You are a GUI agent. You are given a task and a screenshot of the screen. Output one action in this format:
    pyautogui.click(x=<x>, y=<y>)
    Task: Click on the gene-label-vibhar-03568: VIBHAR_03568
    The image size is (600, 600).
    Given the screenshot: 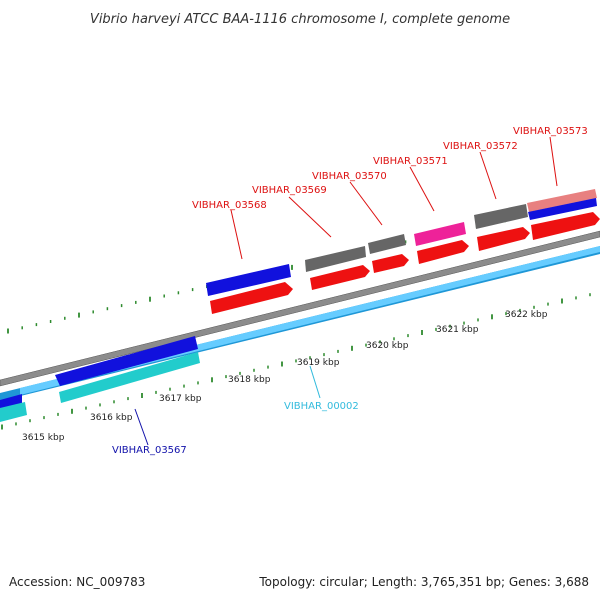 What is the action you would take?
    pyautogui.click(x=229, y=205)
    